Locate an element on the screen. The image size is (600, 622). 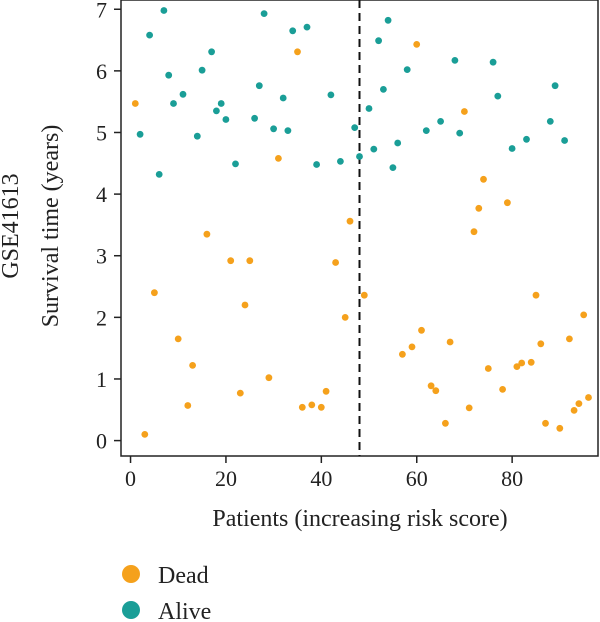
x-tick-label: 20 is located at coordinates (226, 478).